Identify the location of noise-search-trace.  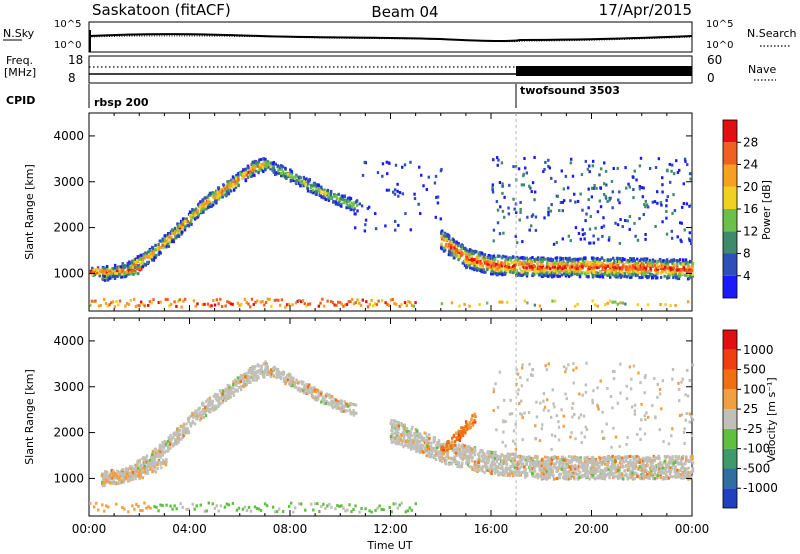
(390, 39).